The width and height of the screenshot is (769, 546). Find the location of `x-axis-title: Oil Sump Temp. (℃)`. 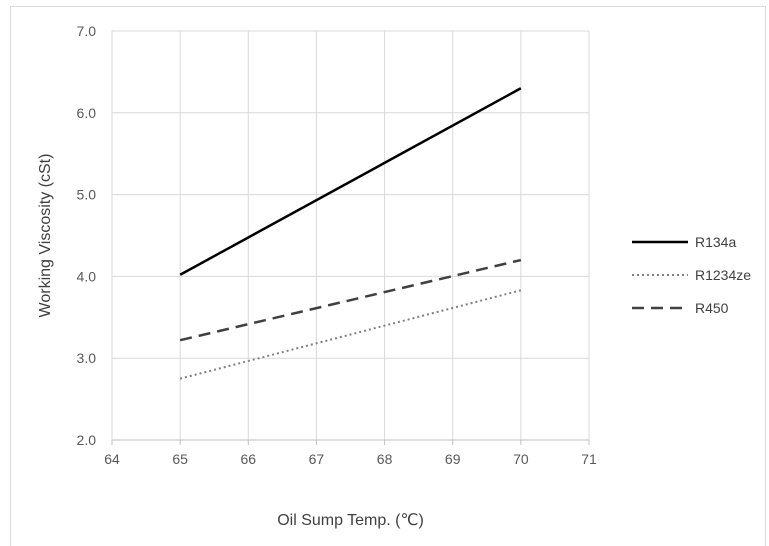

x-axis-title: Oil Sump Temp. (℃) is located at coordinates (350, 520).